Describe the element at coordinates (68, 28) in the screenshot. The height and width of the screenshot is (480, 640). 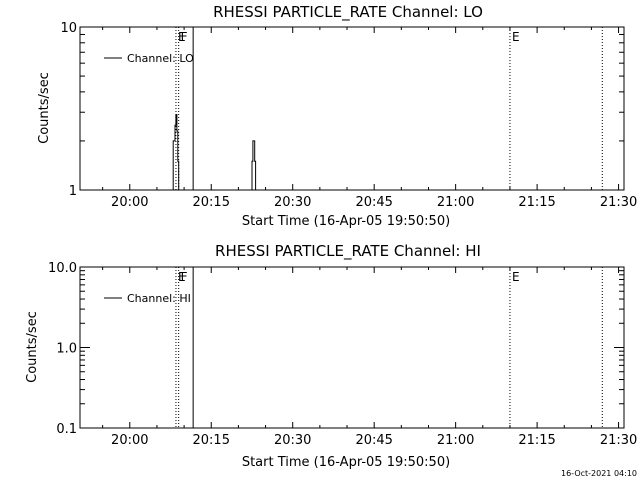
I see `y-tick-label: 10` at that location.